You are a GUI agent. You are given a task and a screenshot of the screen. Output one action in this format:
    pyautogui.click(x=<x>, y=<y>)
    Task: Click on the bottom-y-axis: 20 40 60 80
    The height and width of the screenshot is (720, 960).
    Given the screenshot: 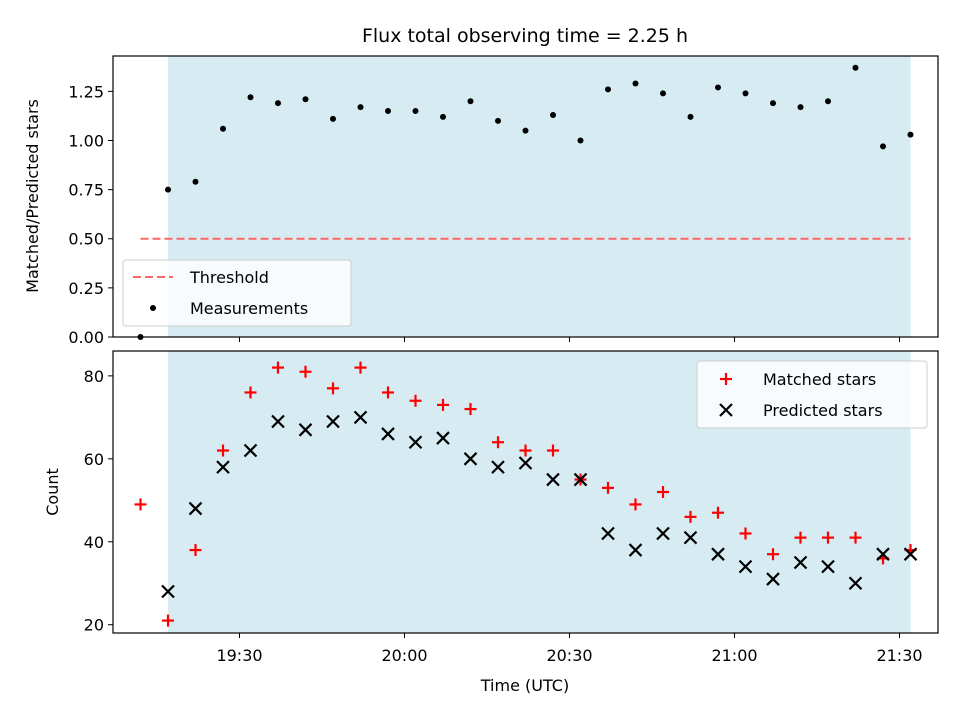 What is the action you would take?
    pyautogui.click(x=98, y=501)
    